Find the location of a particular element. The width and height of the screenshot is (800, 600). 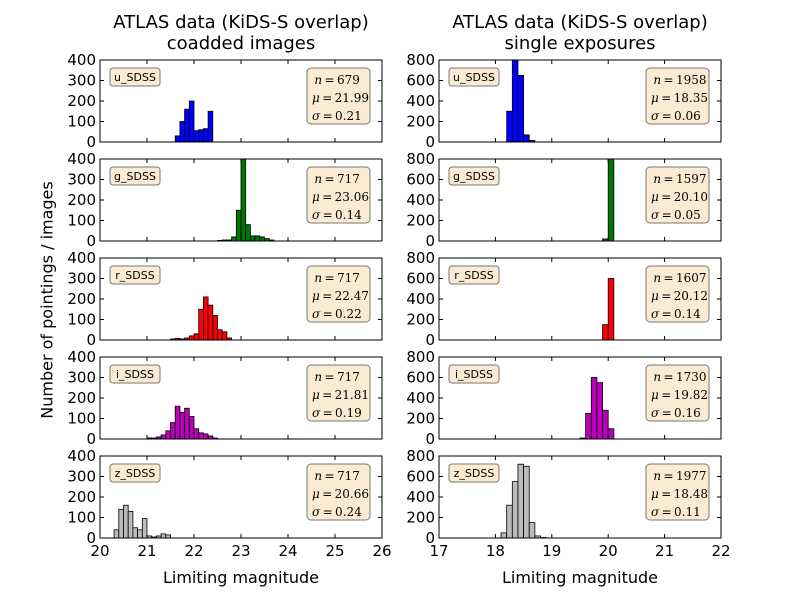

stats-text: n = 717 μ = 21.81 σ = 0.19 is located at coordinates (340, 395).